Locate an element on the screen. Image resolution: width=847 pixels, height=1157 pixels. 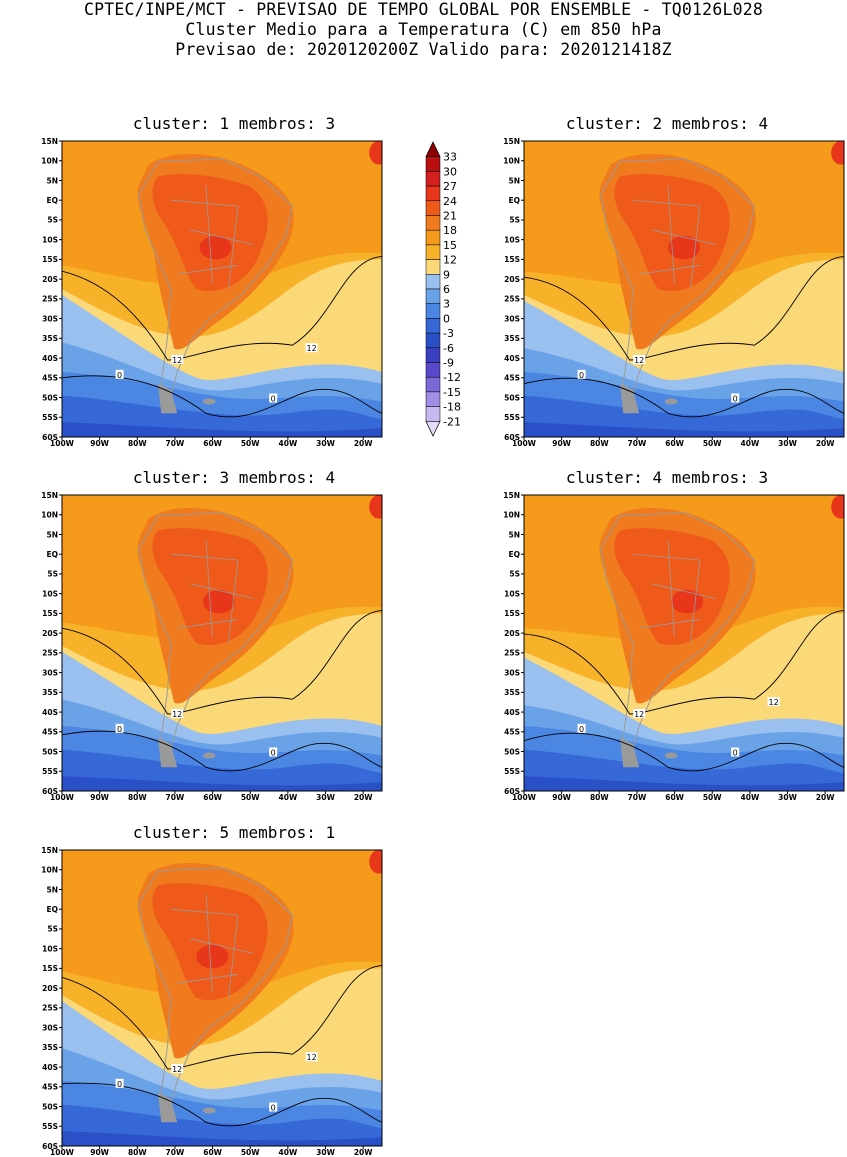
colorbar-label: -21 is located at coordinates (452, 421).